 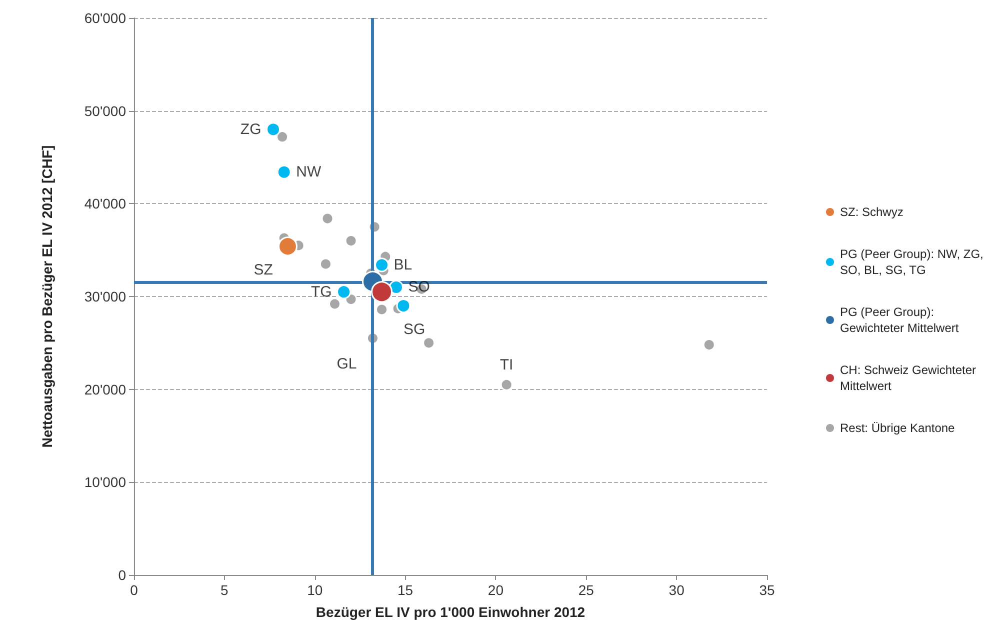 I want to click on annotation: GL, so click(x=346, y=363).